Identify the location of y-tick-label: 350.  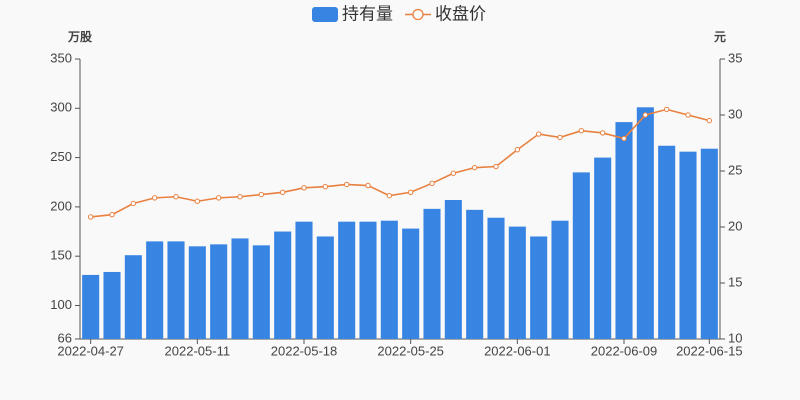
(61, 57).